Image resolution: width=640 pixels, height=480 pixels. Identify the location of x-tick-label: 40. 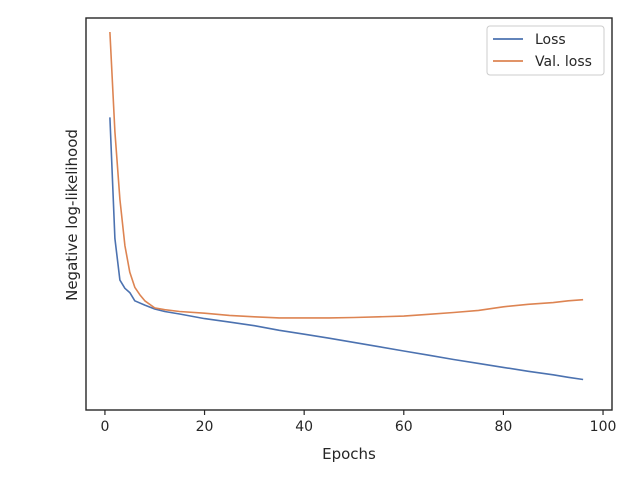
(304, 427).